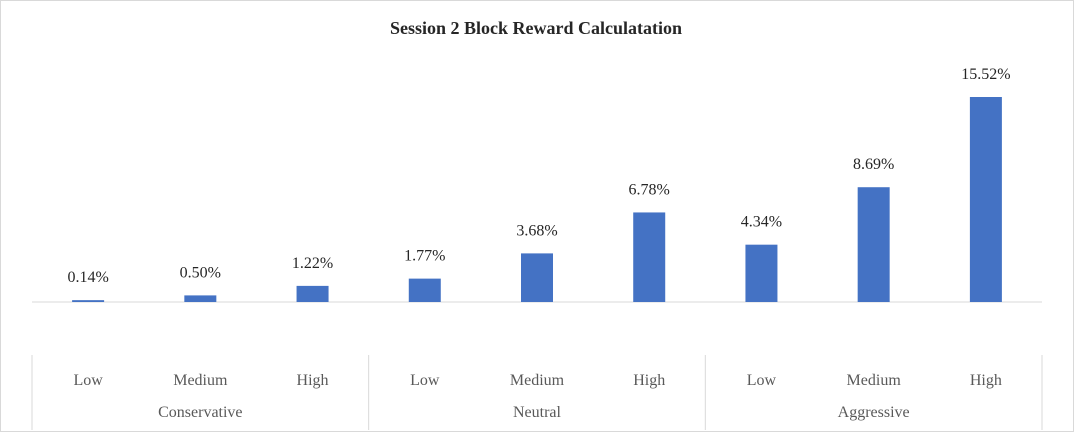 This screenshot has width=1074, height=432. Describe the element at coordinates (87, 277) in the screenshot. I see `data-label: 0.14%` at that location.